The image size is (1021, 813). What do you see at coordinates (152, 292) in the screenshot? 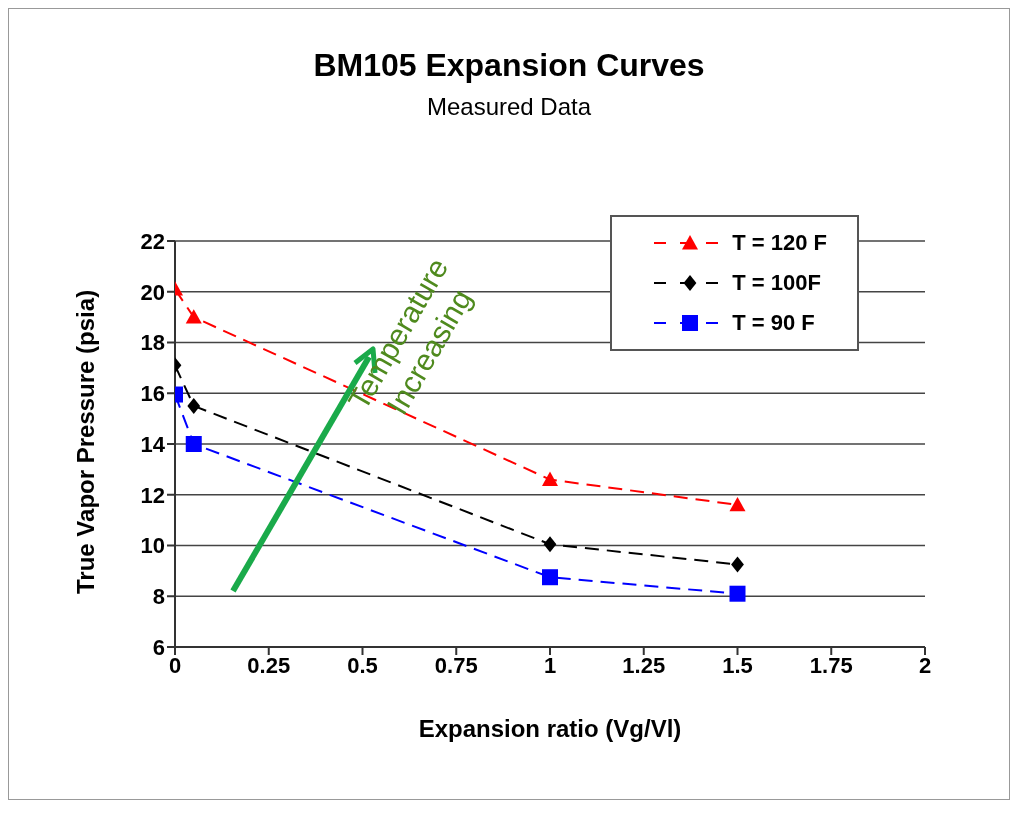
I see `y-tick-label: 20` at bounding box center [152, 292].